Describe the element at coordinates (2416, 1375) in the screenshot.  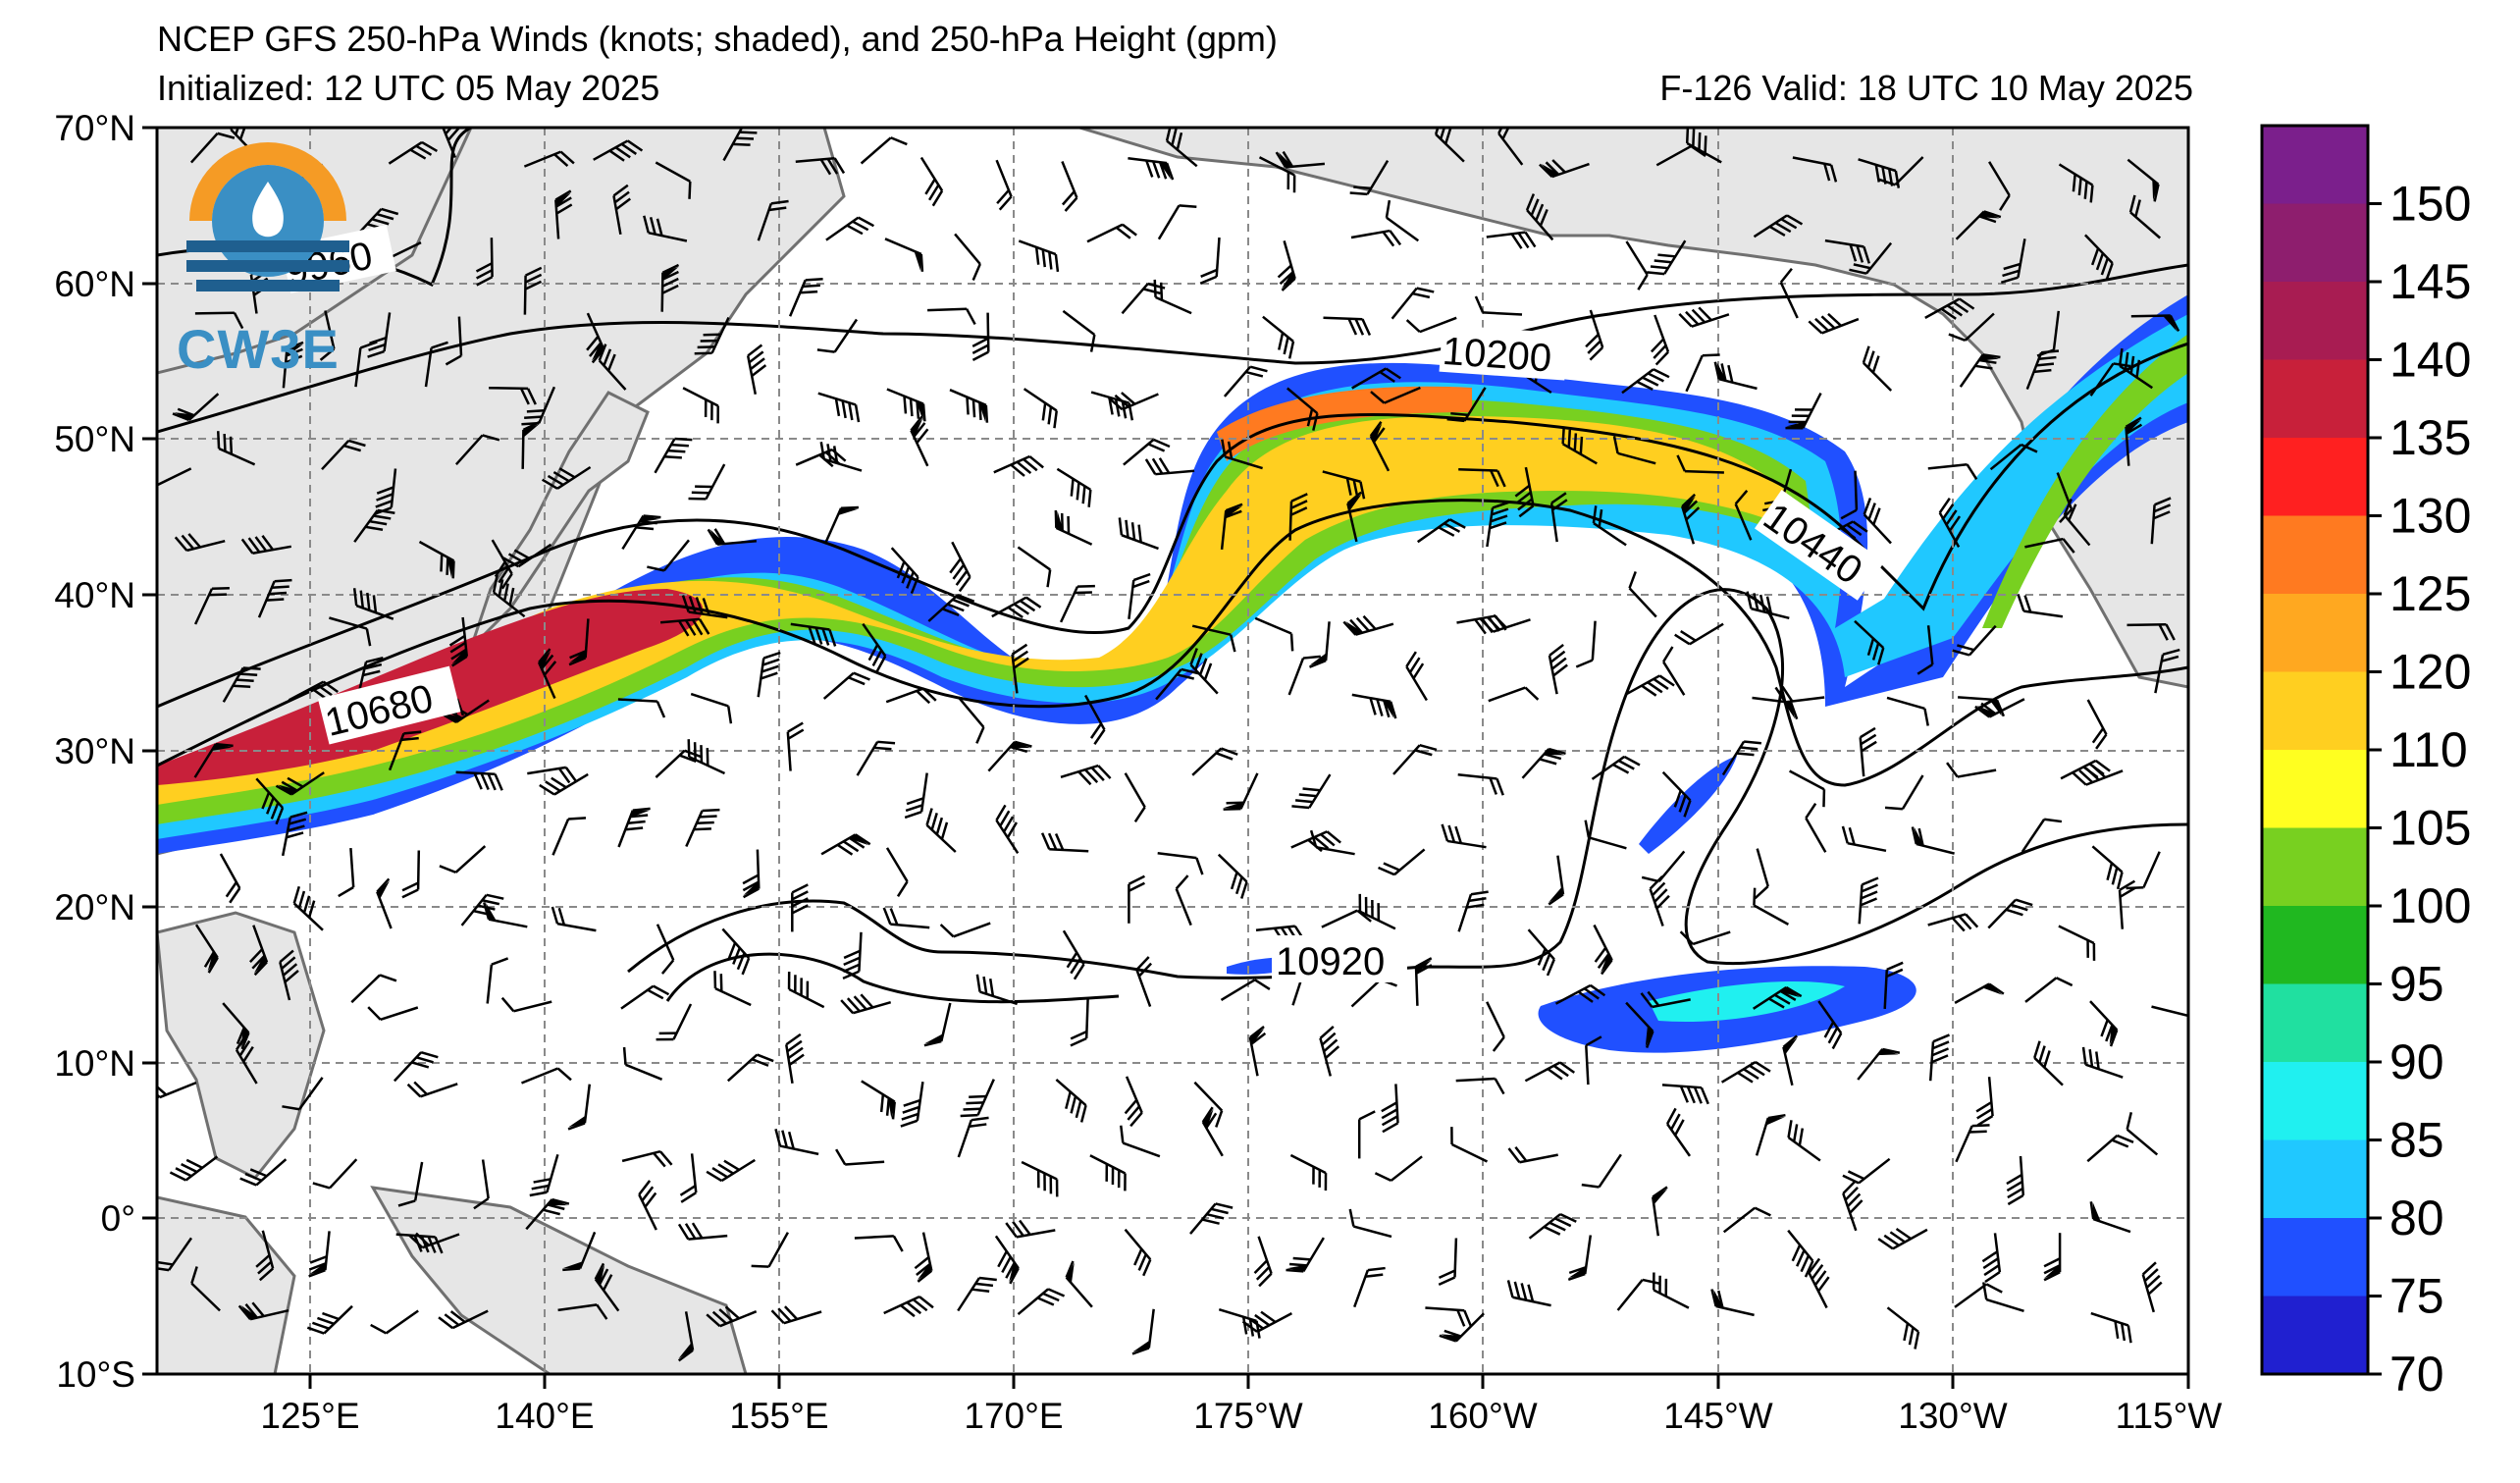
I see `colorbar-label-70: 70` at that location.